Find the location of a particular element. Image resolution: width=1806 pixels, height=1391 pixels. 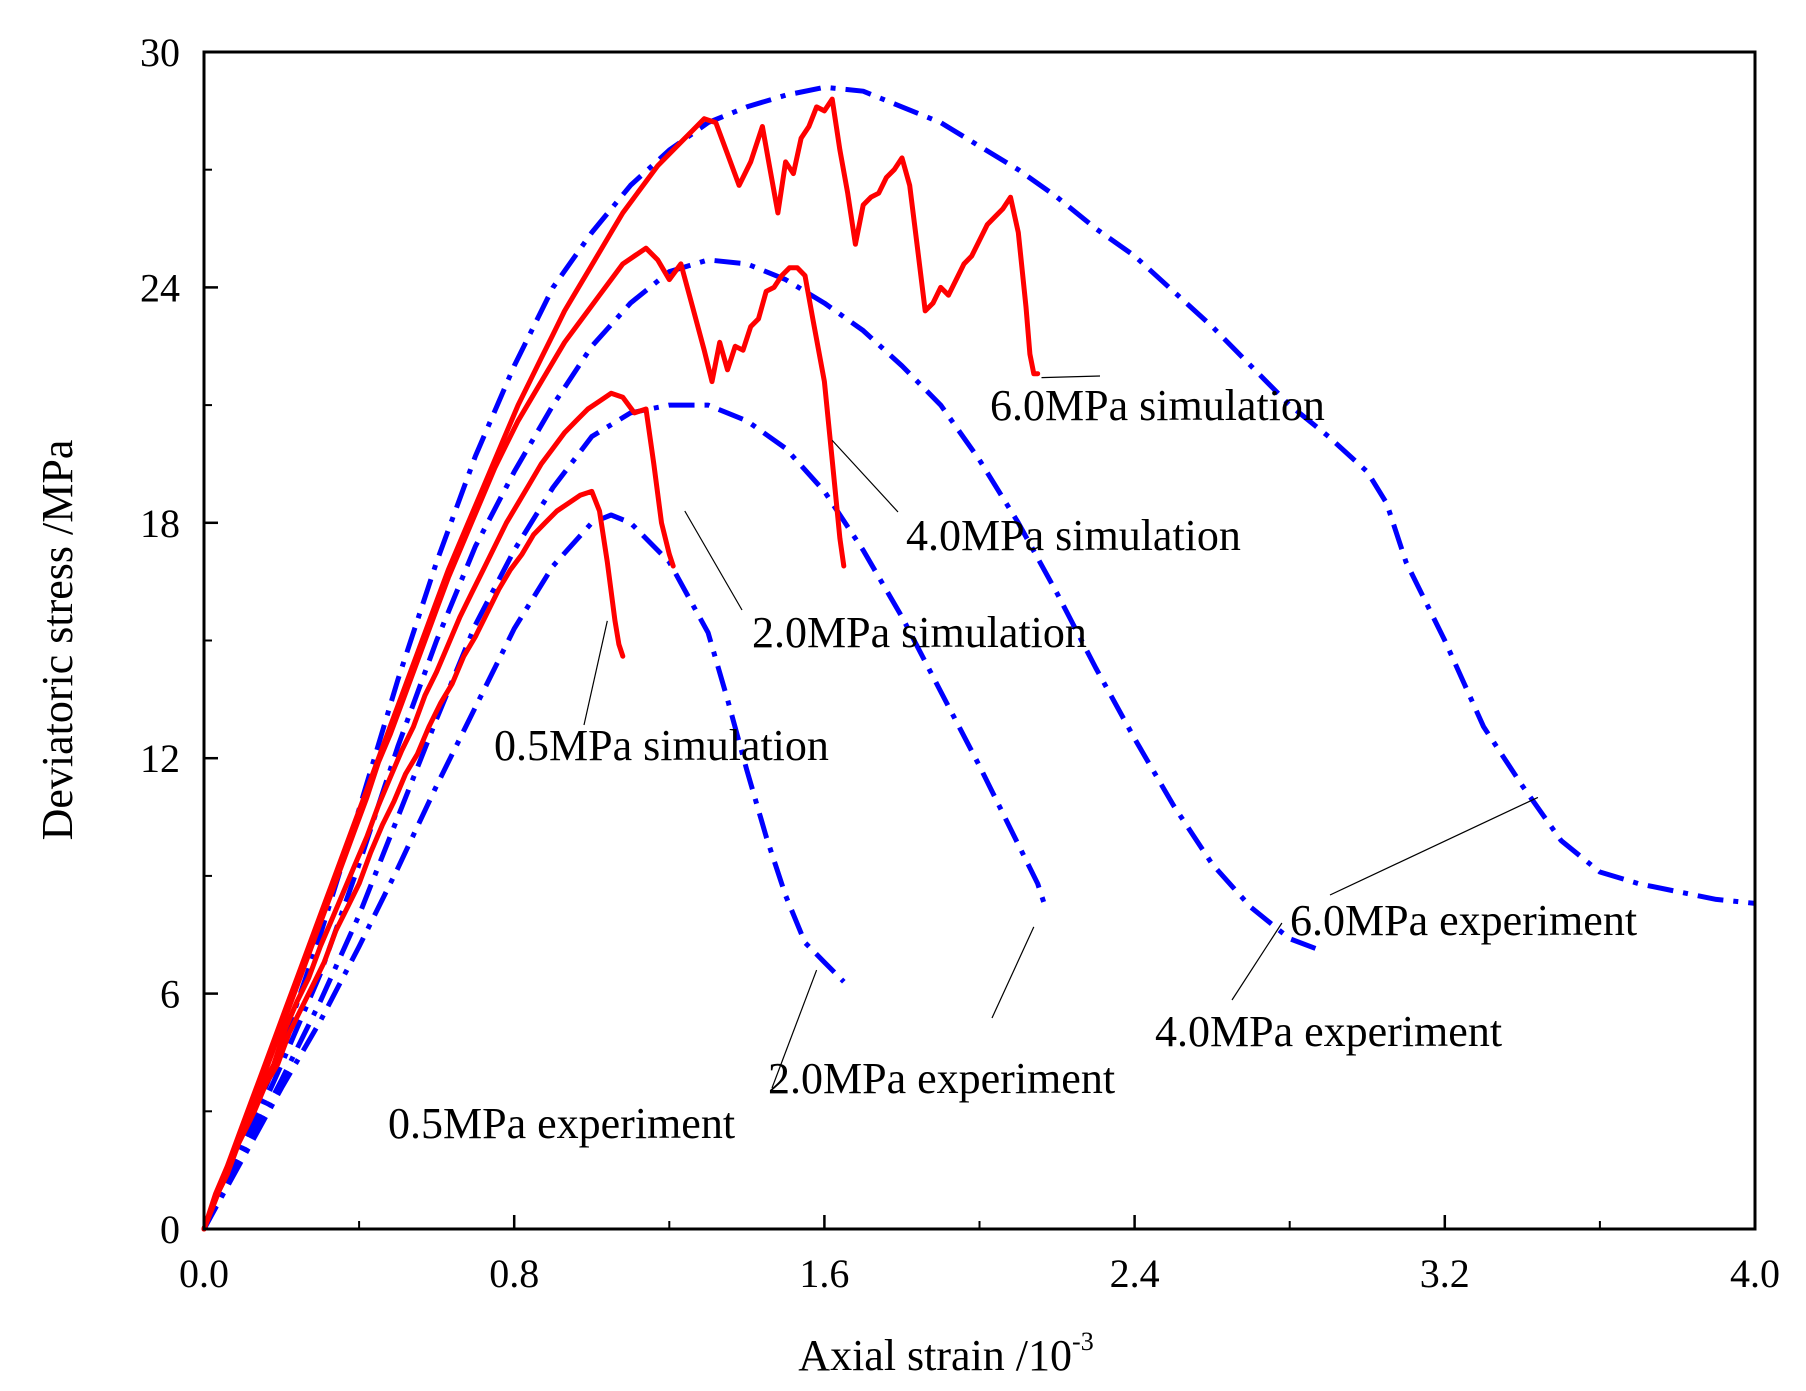

leader-line-05mpa-simulation is located at coordinates (595, 673).